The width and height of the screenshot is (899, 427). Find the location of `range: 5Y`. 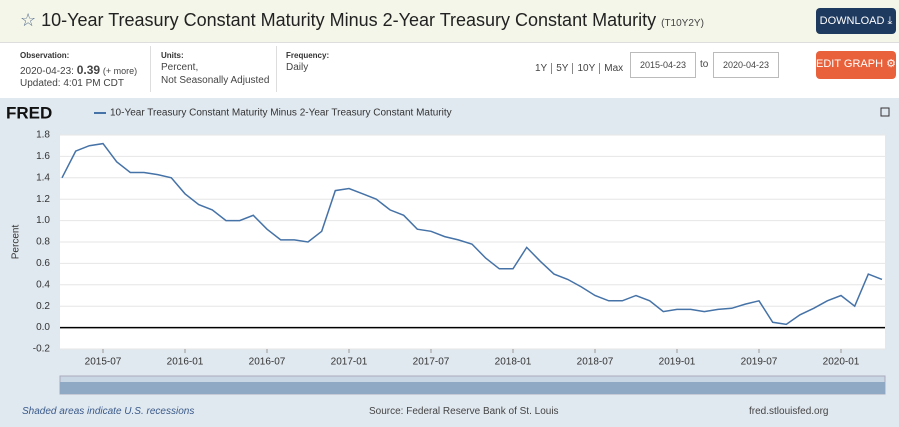

range: 5Y is located at coordinates (562, 68).